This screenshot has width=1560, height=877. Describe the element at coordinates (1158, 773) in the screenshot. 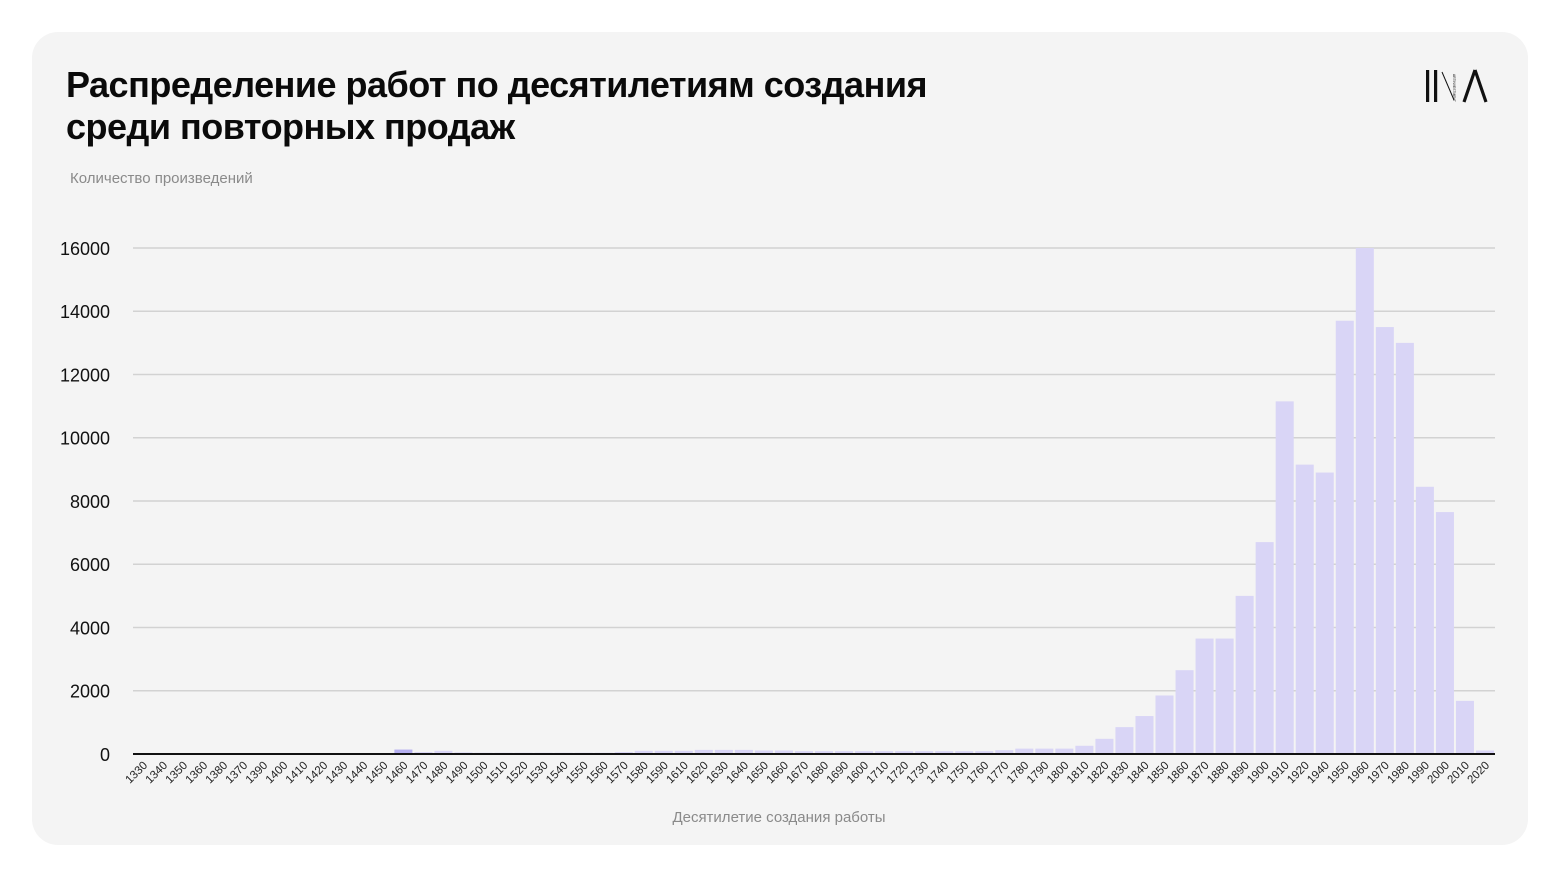

I see `x-tick-label: 1850` at that location.